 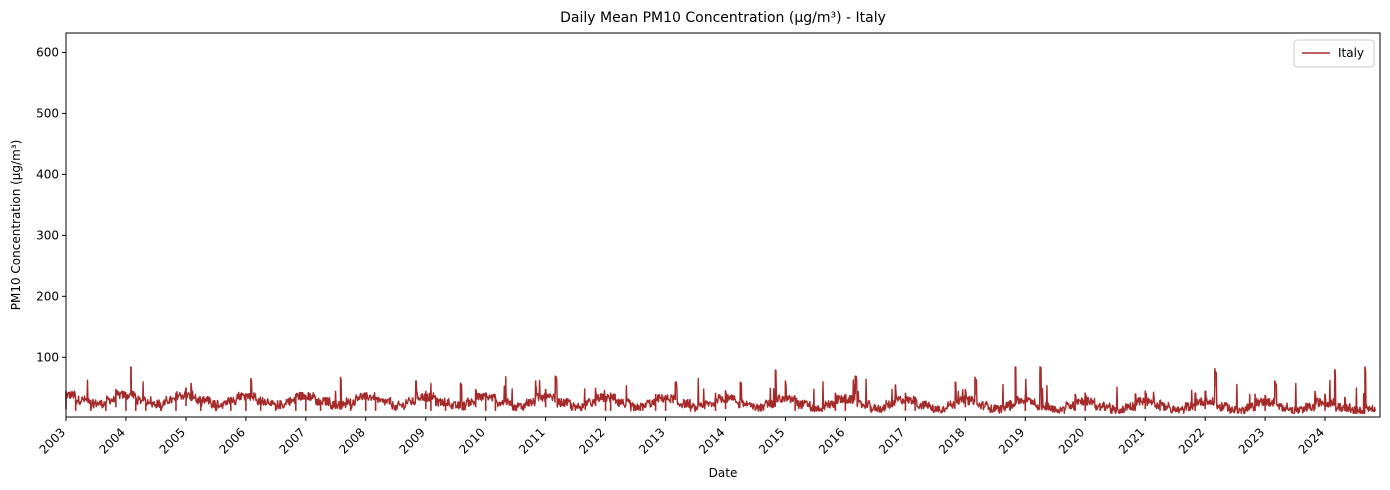 What do you see at coordinates (1131, 440) in the screenshot?
I see `x-tick-label: 2021` at bounding box center [1131, 440].